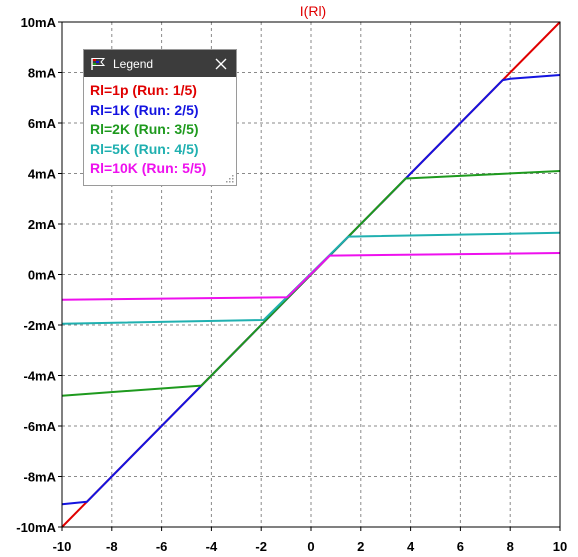 The width and height of the screenshot is (578, 557). What do you see at coordinates (98, 63) in the screenshot?
I see `flag-icon` at bounding box center [98, 63].